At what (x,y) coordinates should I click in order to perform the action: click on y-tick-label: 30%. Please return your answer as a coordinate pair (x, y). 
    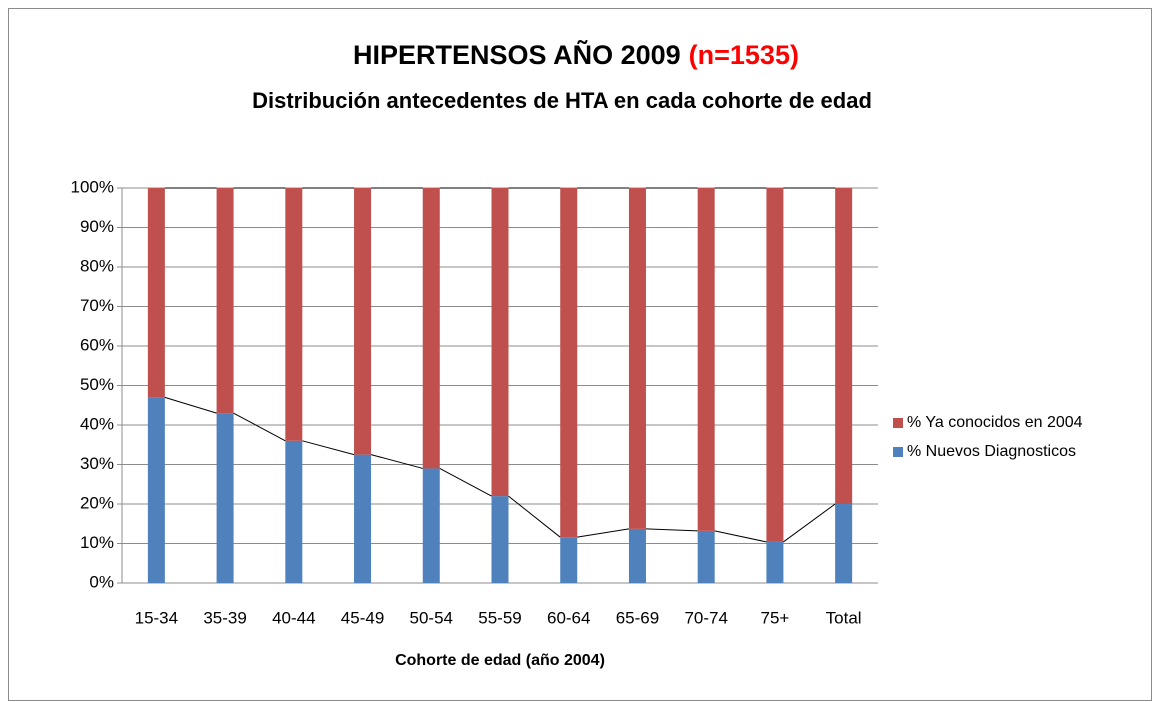
    Looking at the image, I should click on (97, 463).